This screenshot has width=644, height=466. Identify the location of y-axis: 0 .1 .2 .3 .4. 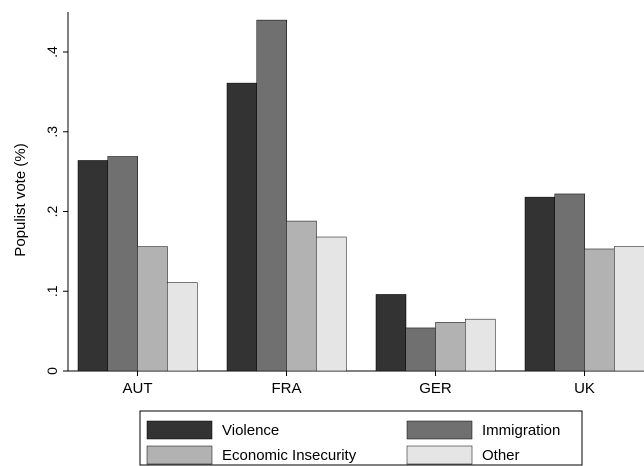
(56, 193).